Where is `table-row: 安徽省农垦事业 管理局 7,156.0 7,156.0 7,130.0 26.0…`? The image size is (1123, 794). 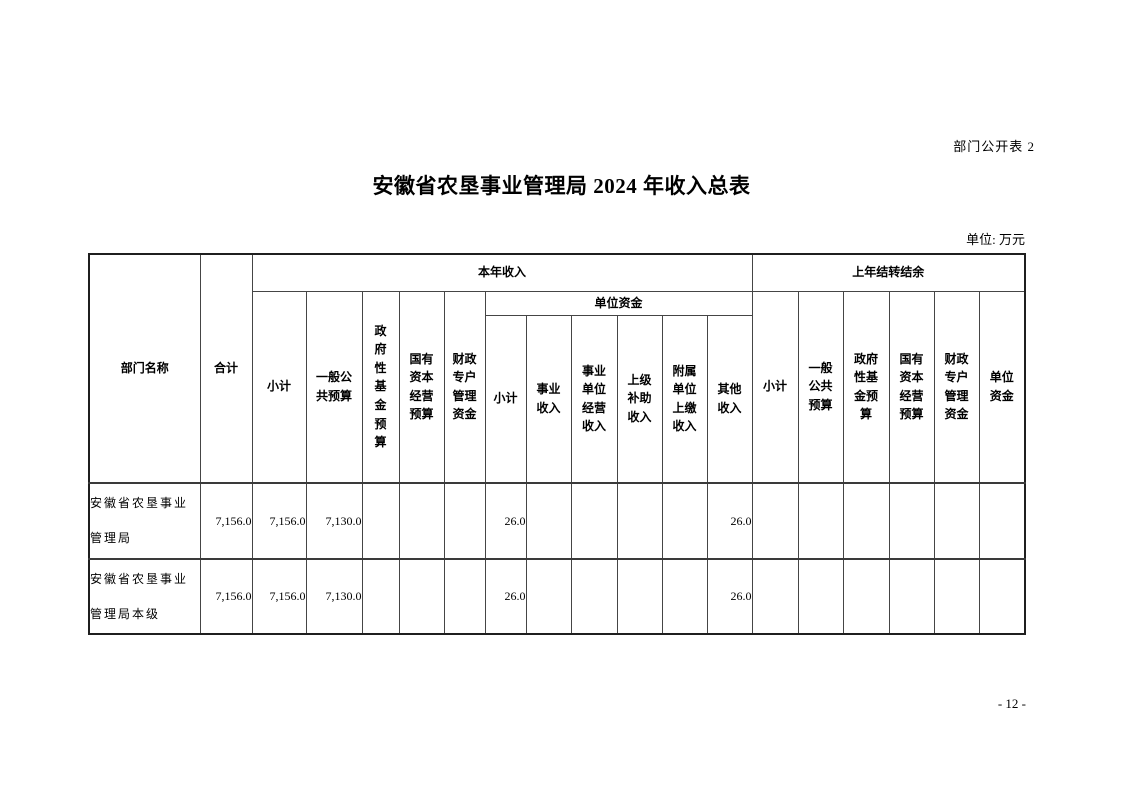 table-row: 安徽省农垦事业 管理局 7,156.0 7,156.0 7,130.0 26.0… is located at coordinates (557, 521).